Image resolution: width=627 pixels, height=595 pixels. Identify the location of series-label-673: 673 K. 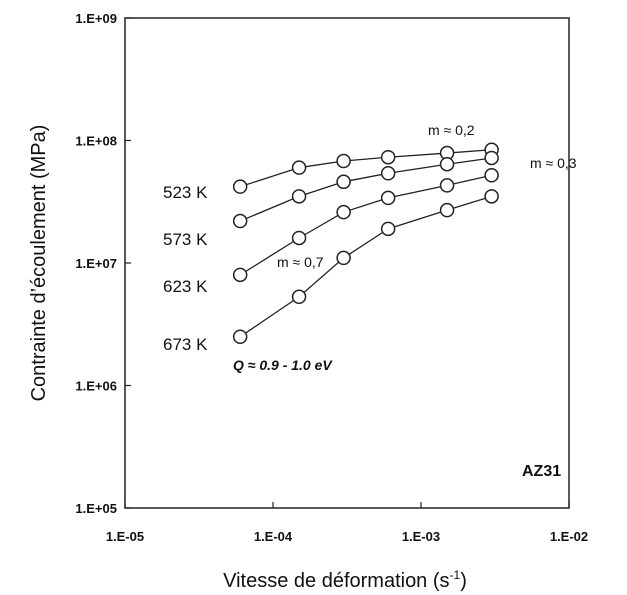
(185, 344).